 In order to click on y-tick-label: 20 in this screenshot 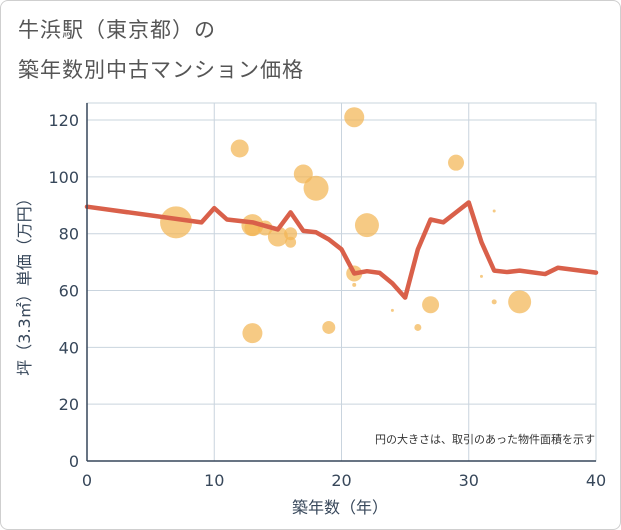, I will do `click(69, 404)`.